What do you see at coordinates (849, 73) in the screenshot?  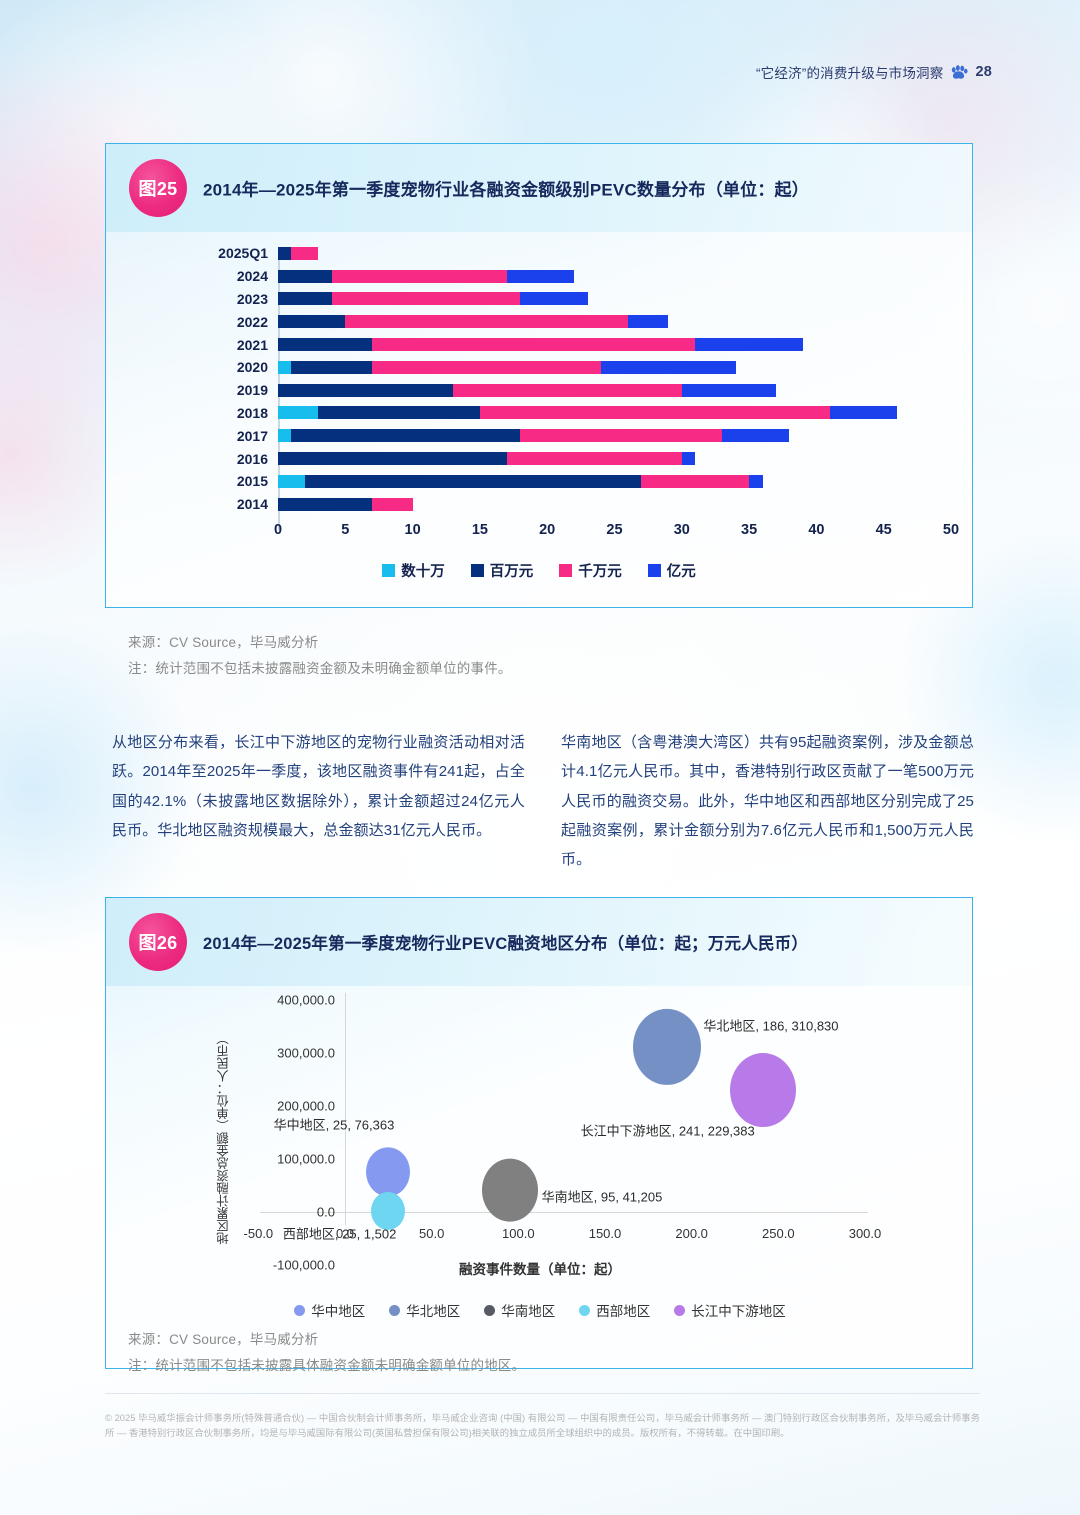 I see `header-title: “它经济”的消费升级与市场洞察` at bounding box center [849, 73].